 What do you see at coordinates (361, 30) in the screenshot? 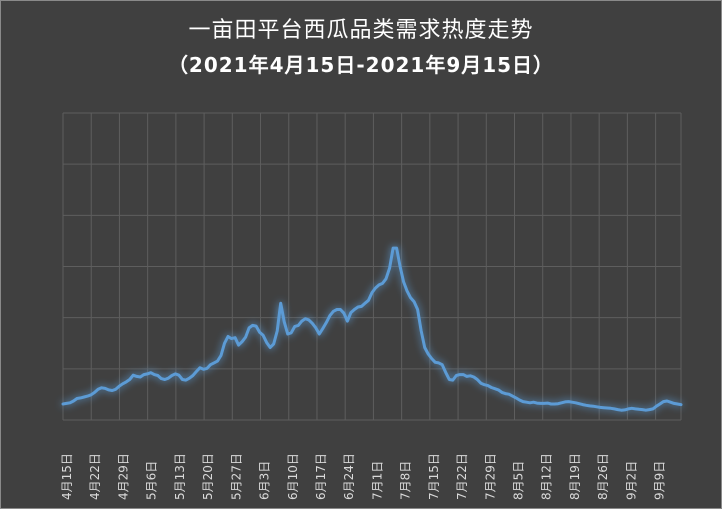
I see `chart-title: 一亩田平台西瓜品类需求热度走势` at bounding box center [361, 30].